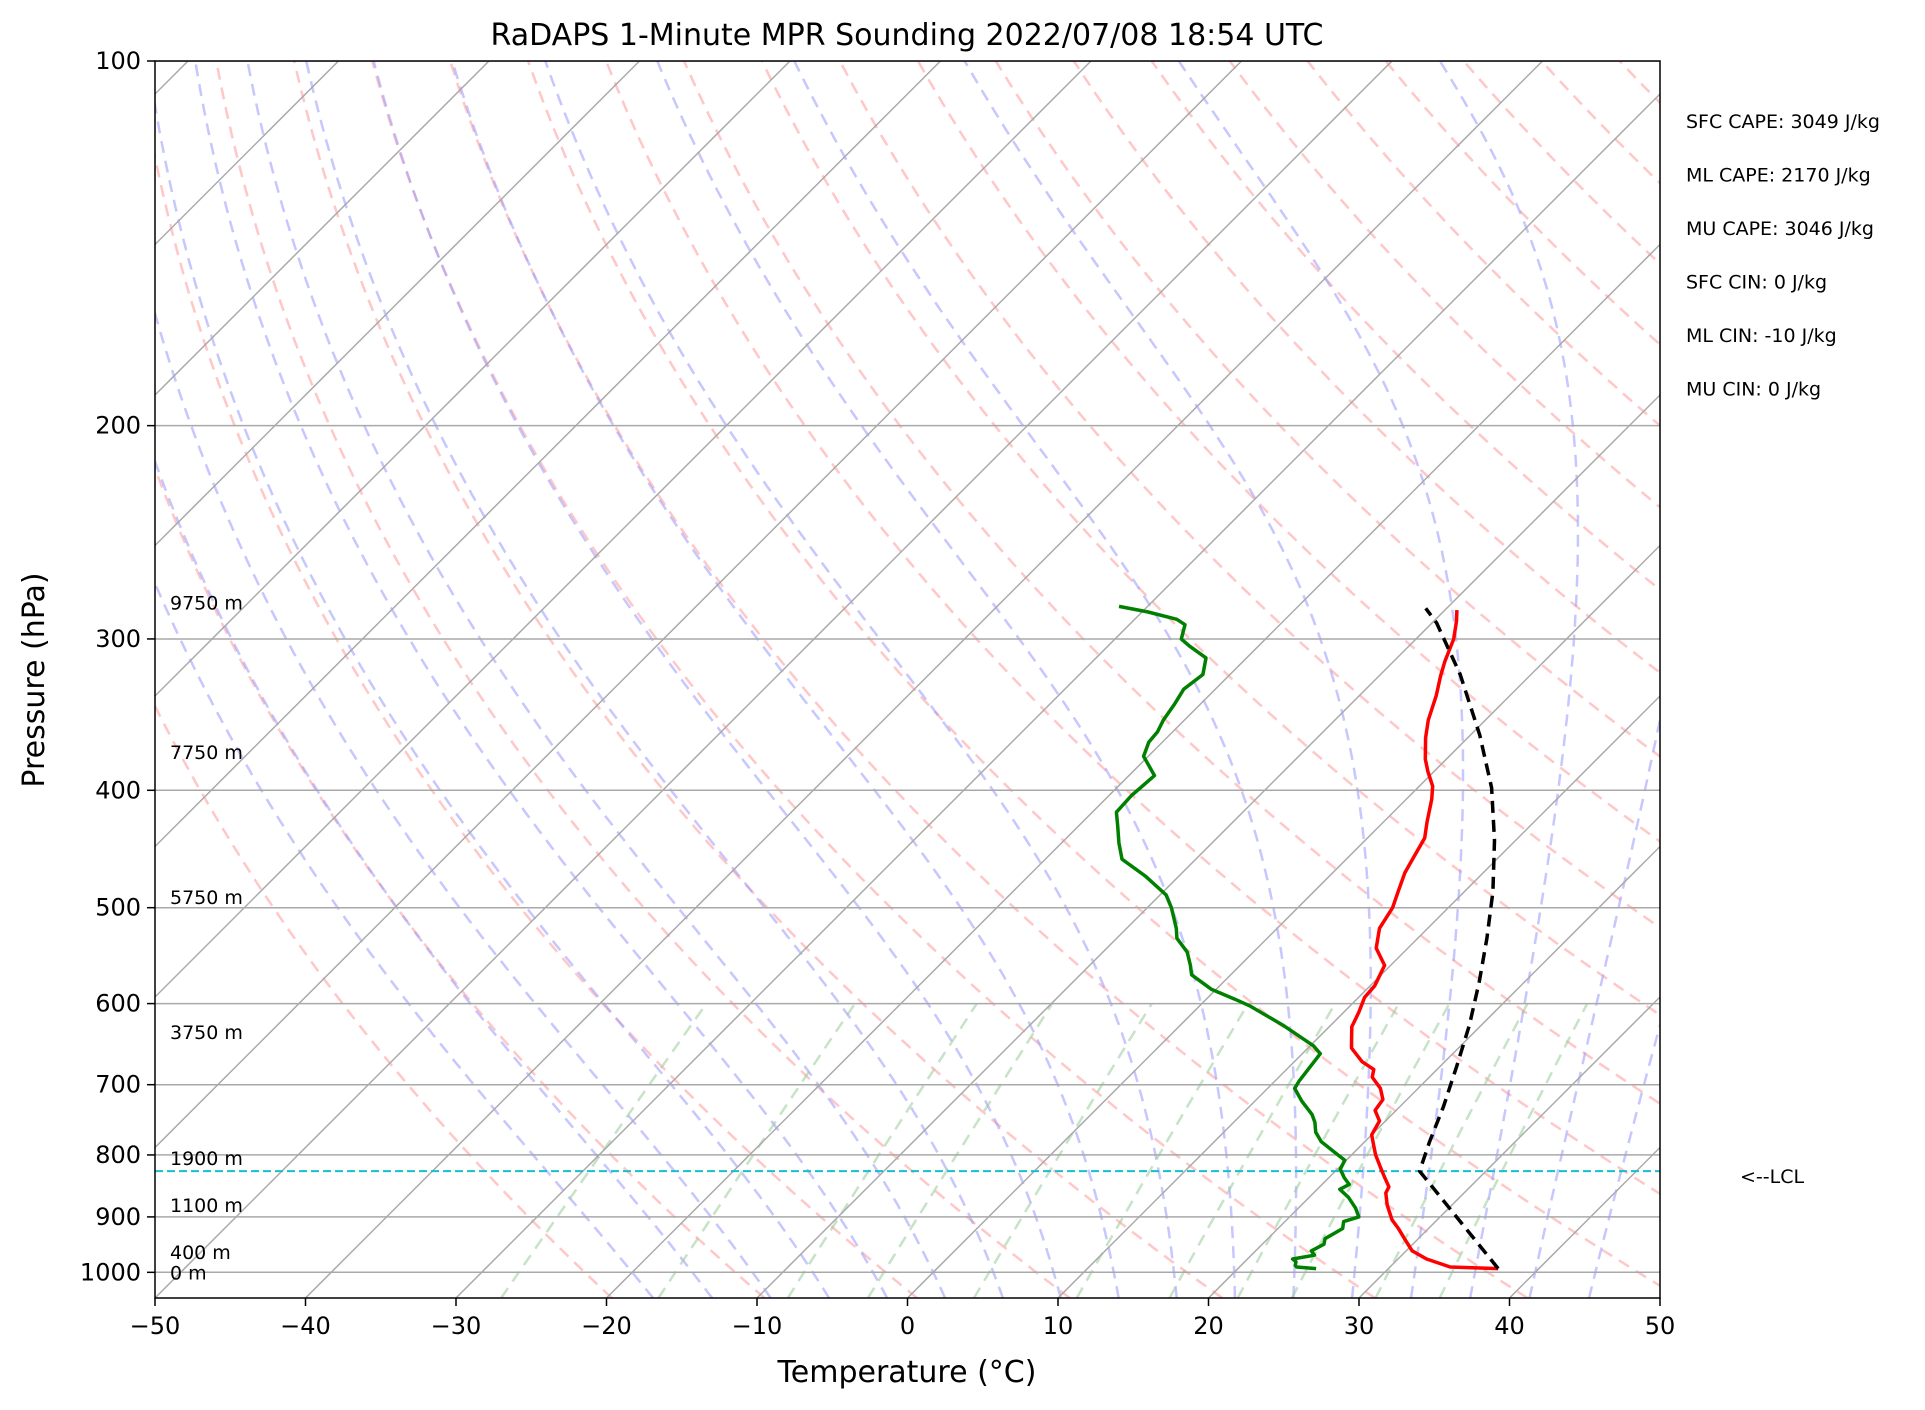  Describe the element at coordinates (456, 1326) in the screenshot. I see `x-tick-label: −30` at that location.